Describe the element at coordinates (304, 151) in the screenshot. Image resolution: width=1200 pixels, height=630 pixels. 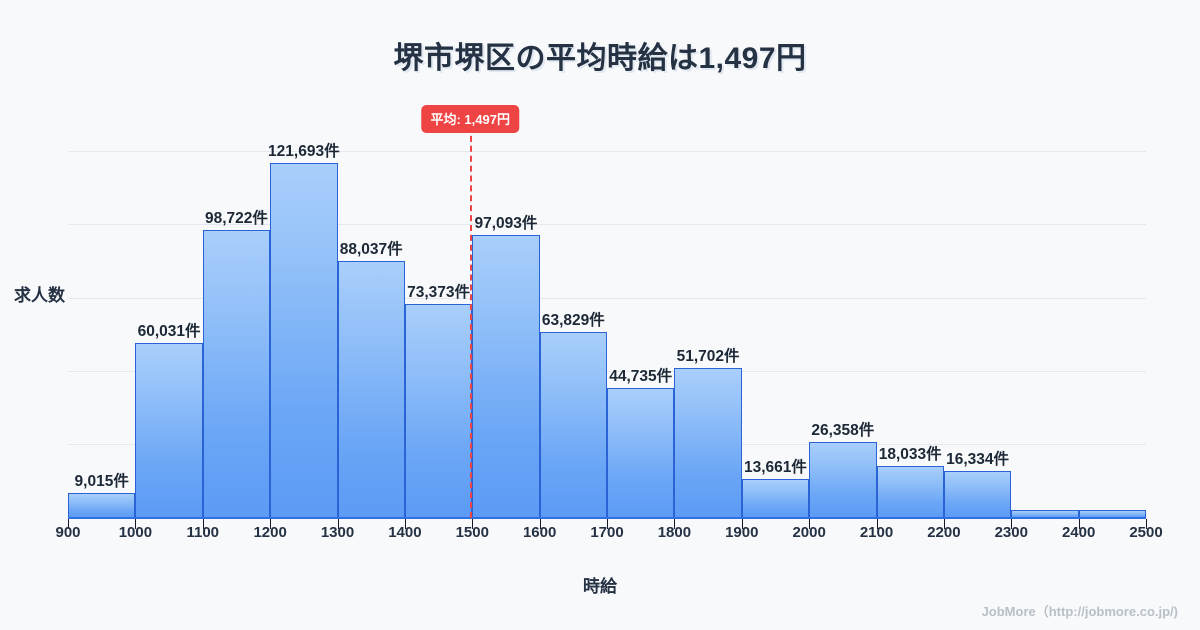
I see `bar-value-label: 121,693件` at that location.